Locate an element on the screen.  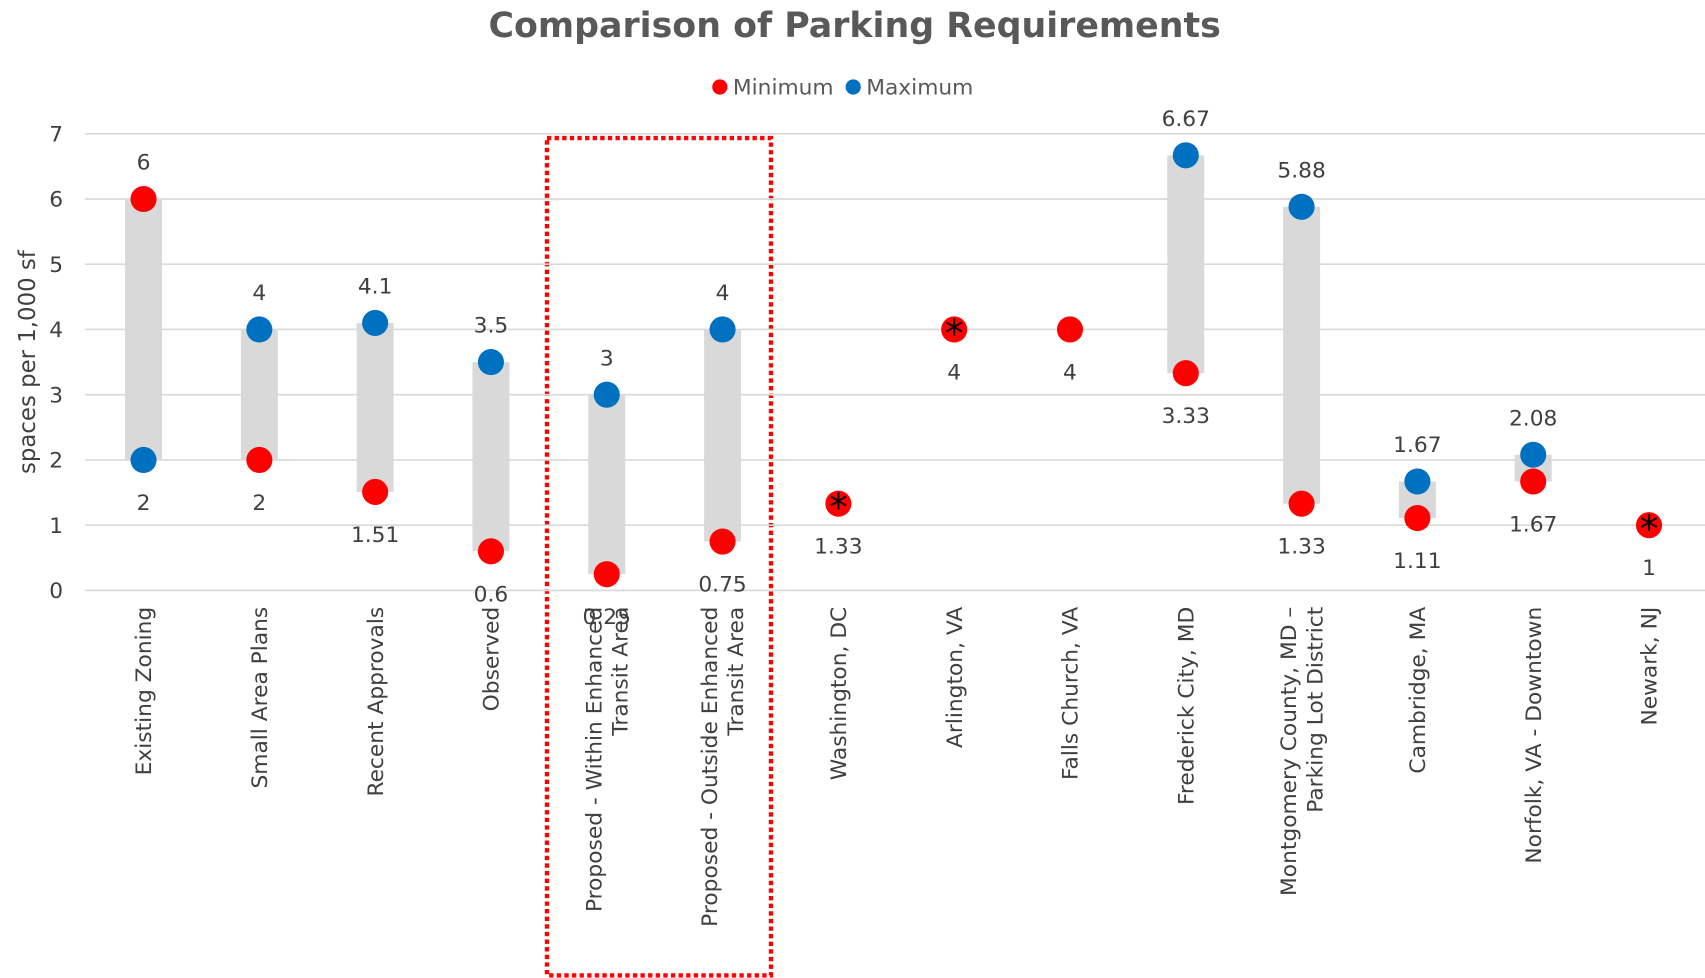
y-tick-label: 6 is located at coordinates (56, 200).